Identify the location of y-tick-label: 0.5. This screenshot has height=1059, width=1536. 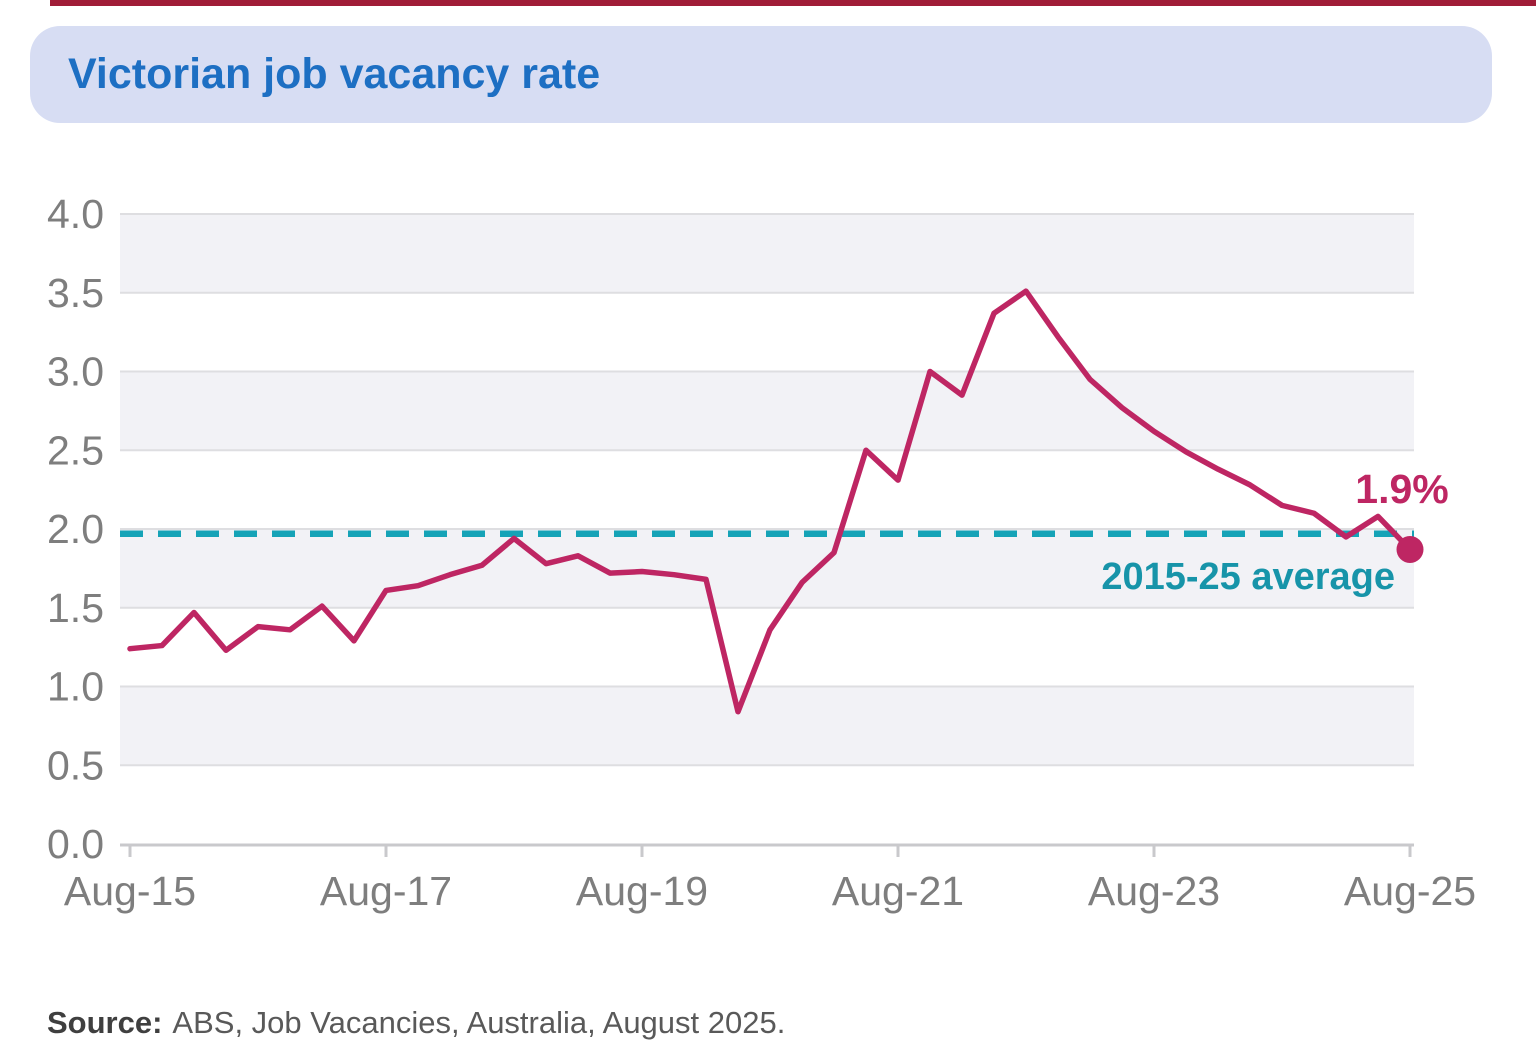
(75, 765).